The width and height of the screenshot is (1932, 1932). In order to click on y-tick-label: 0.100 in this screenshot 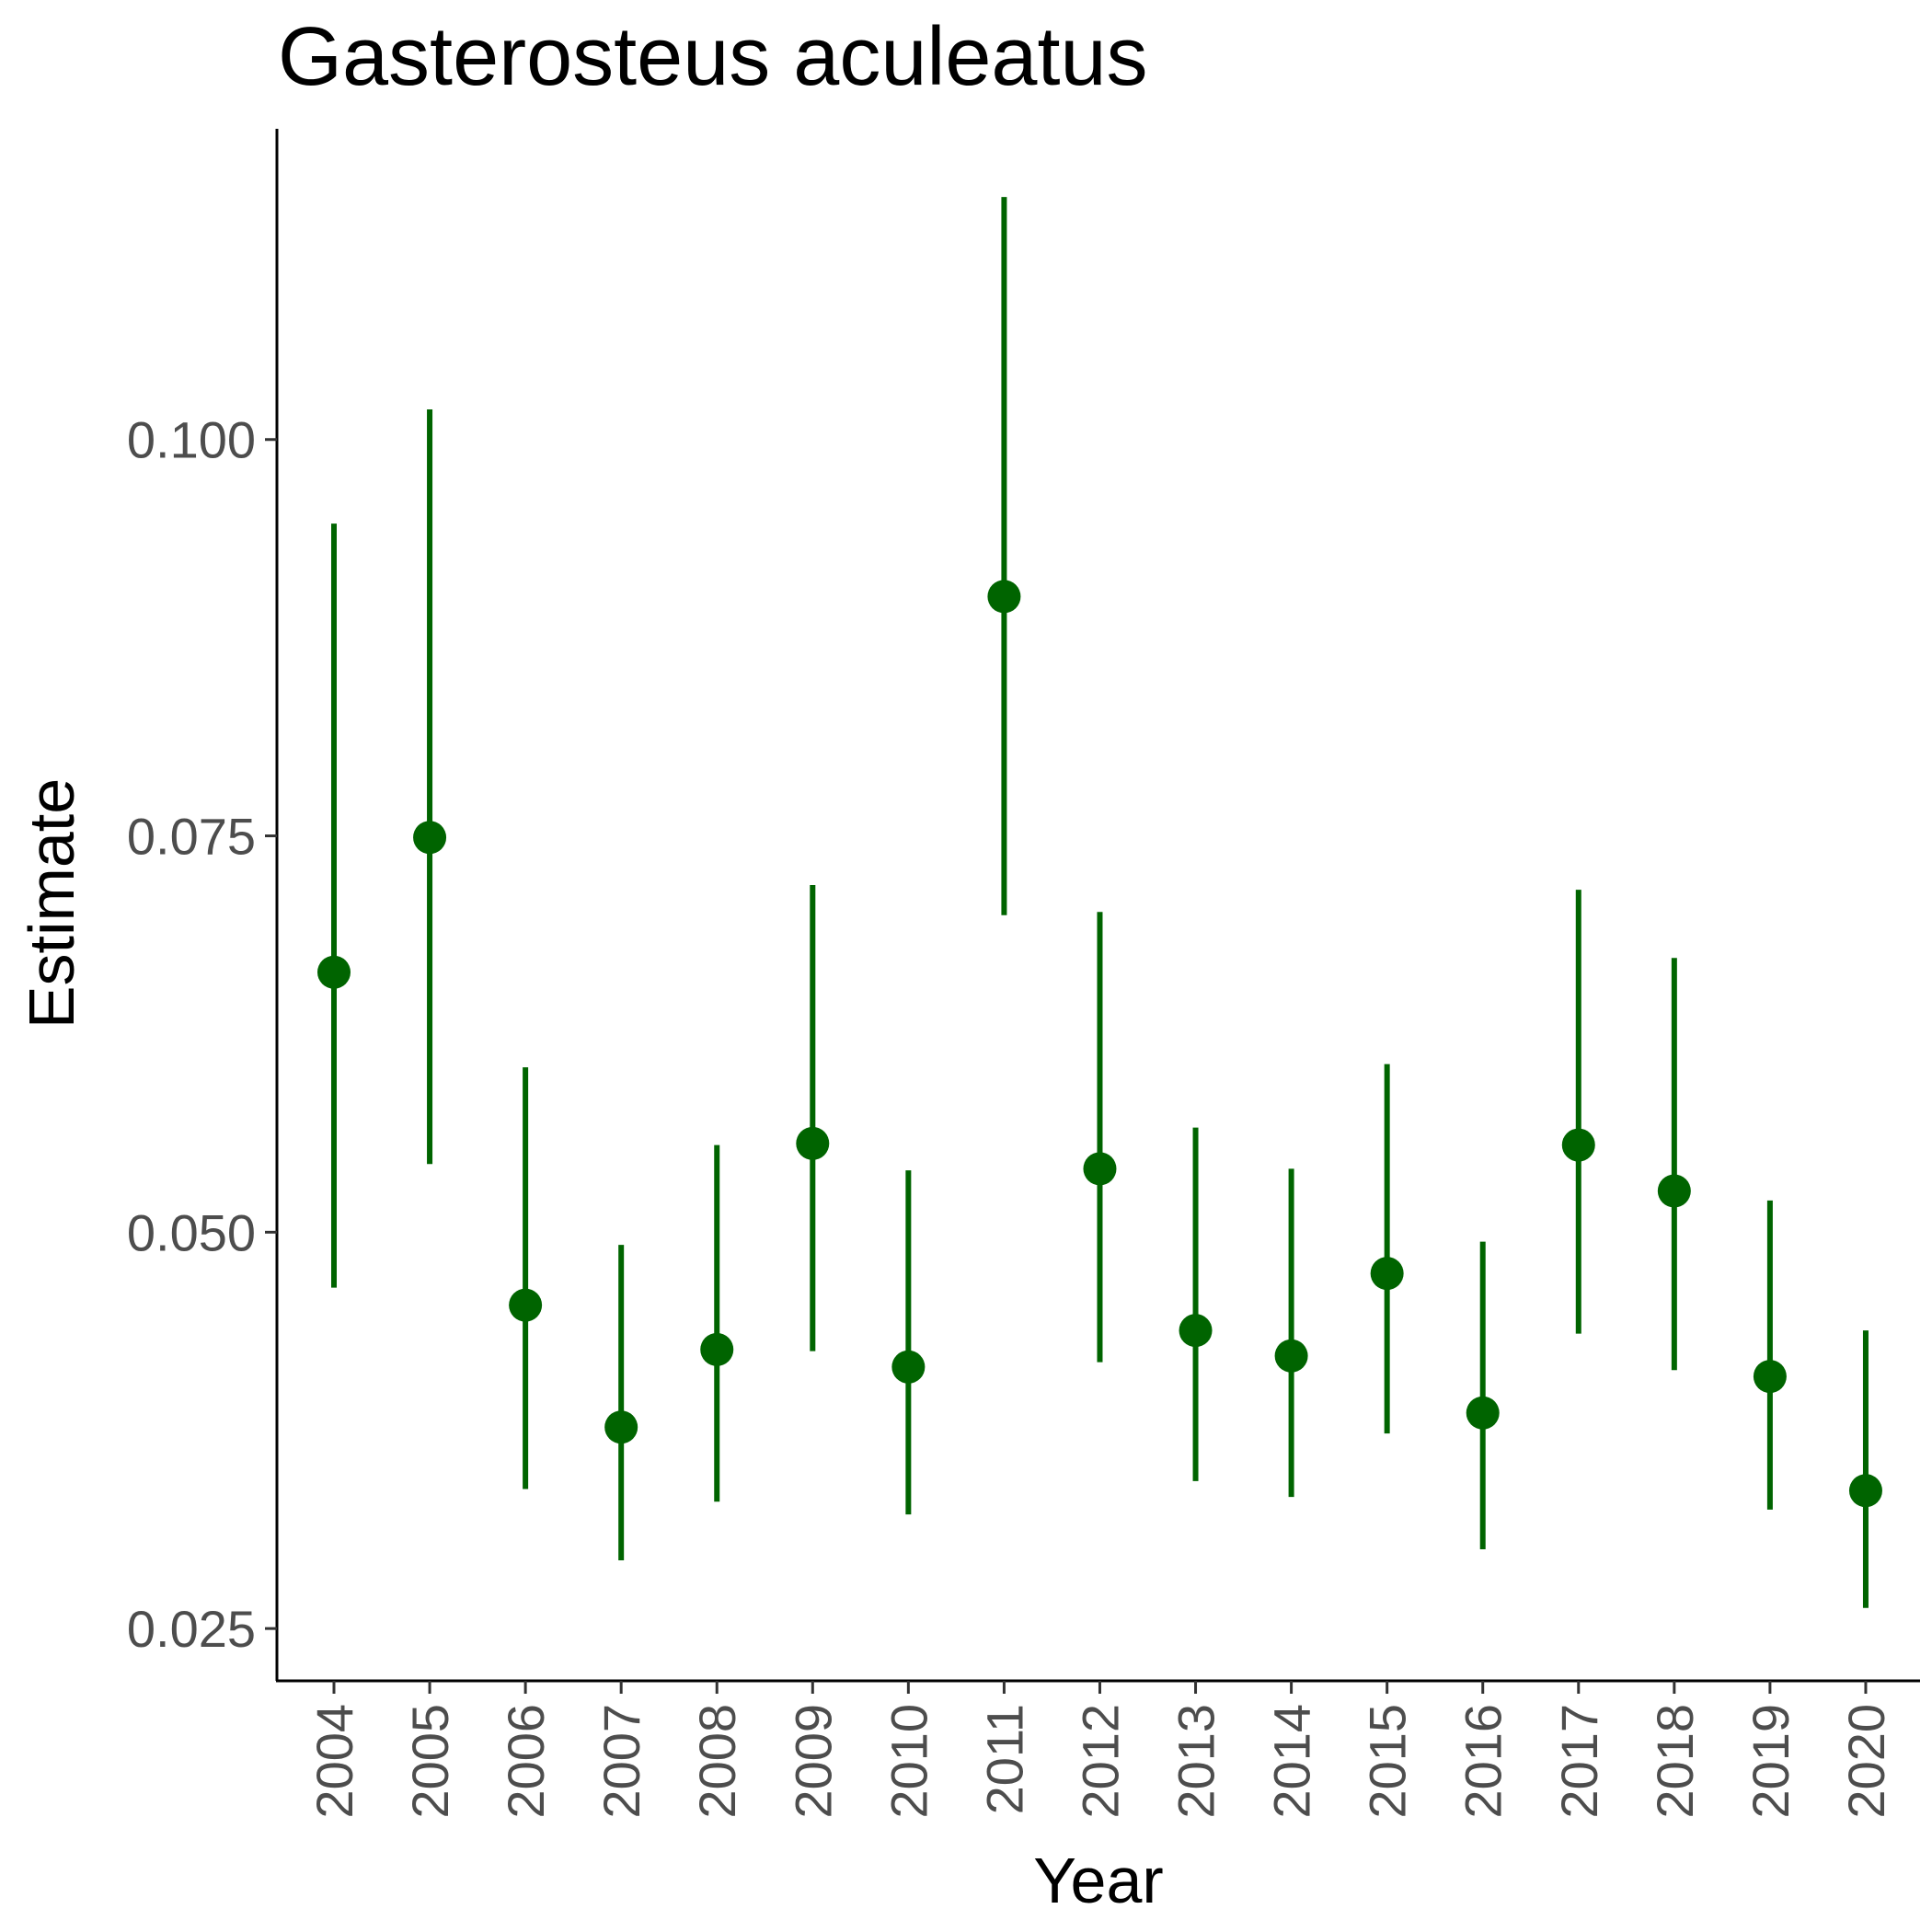, I will do `click(191, 440)`.